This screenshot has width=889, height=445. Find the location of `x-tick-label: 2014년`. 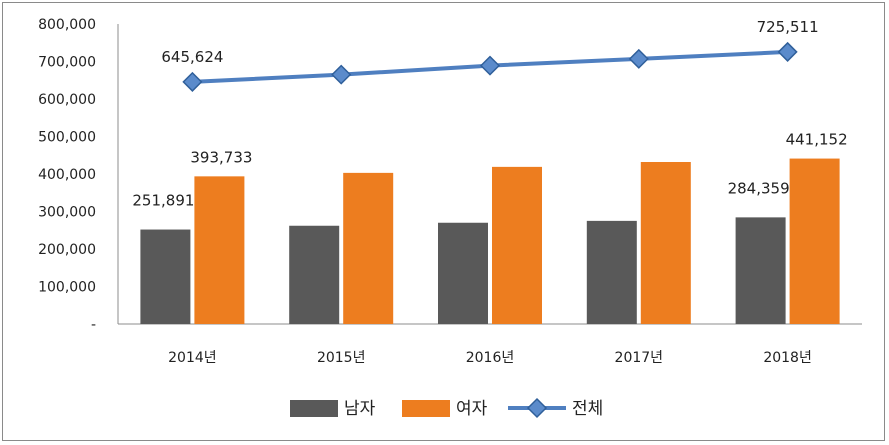

x-tick-label: 2014년 is located at coordinates (192, 358).